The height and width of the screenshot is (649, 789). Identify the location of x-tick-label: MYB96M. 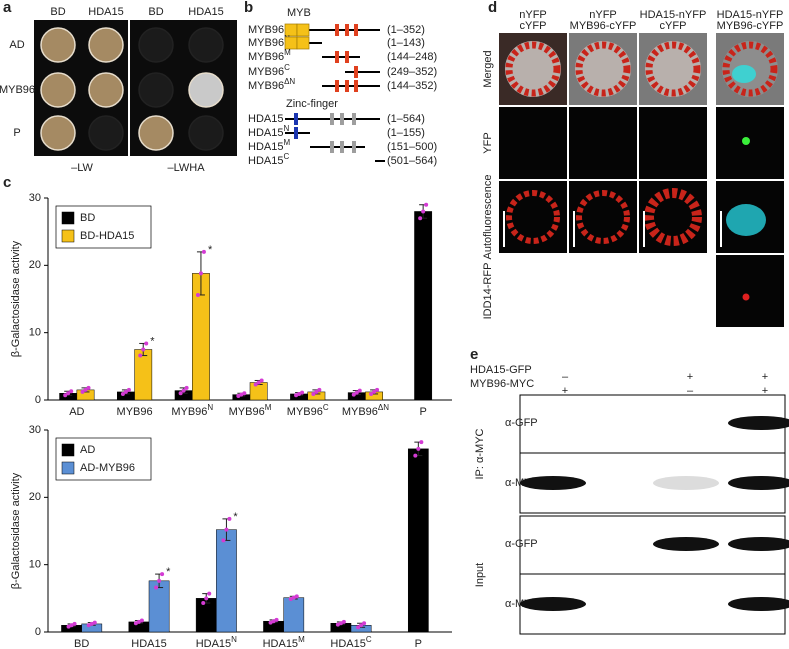
(250, 410).